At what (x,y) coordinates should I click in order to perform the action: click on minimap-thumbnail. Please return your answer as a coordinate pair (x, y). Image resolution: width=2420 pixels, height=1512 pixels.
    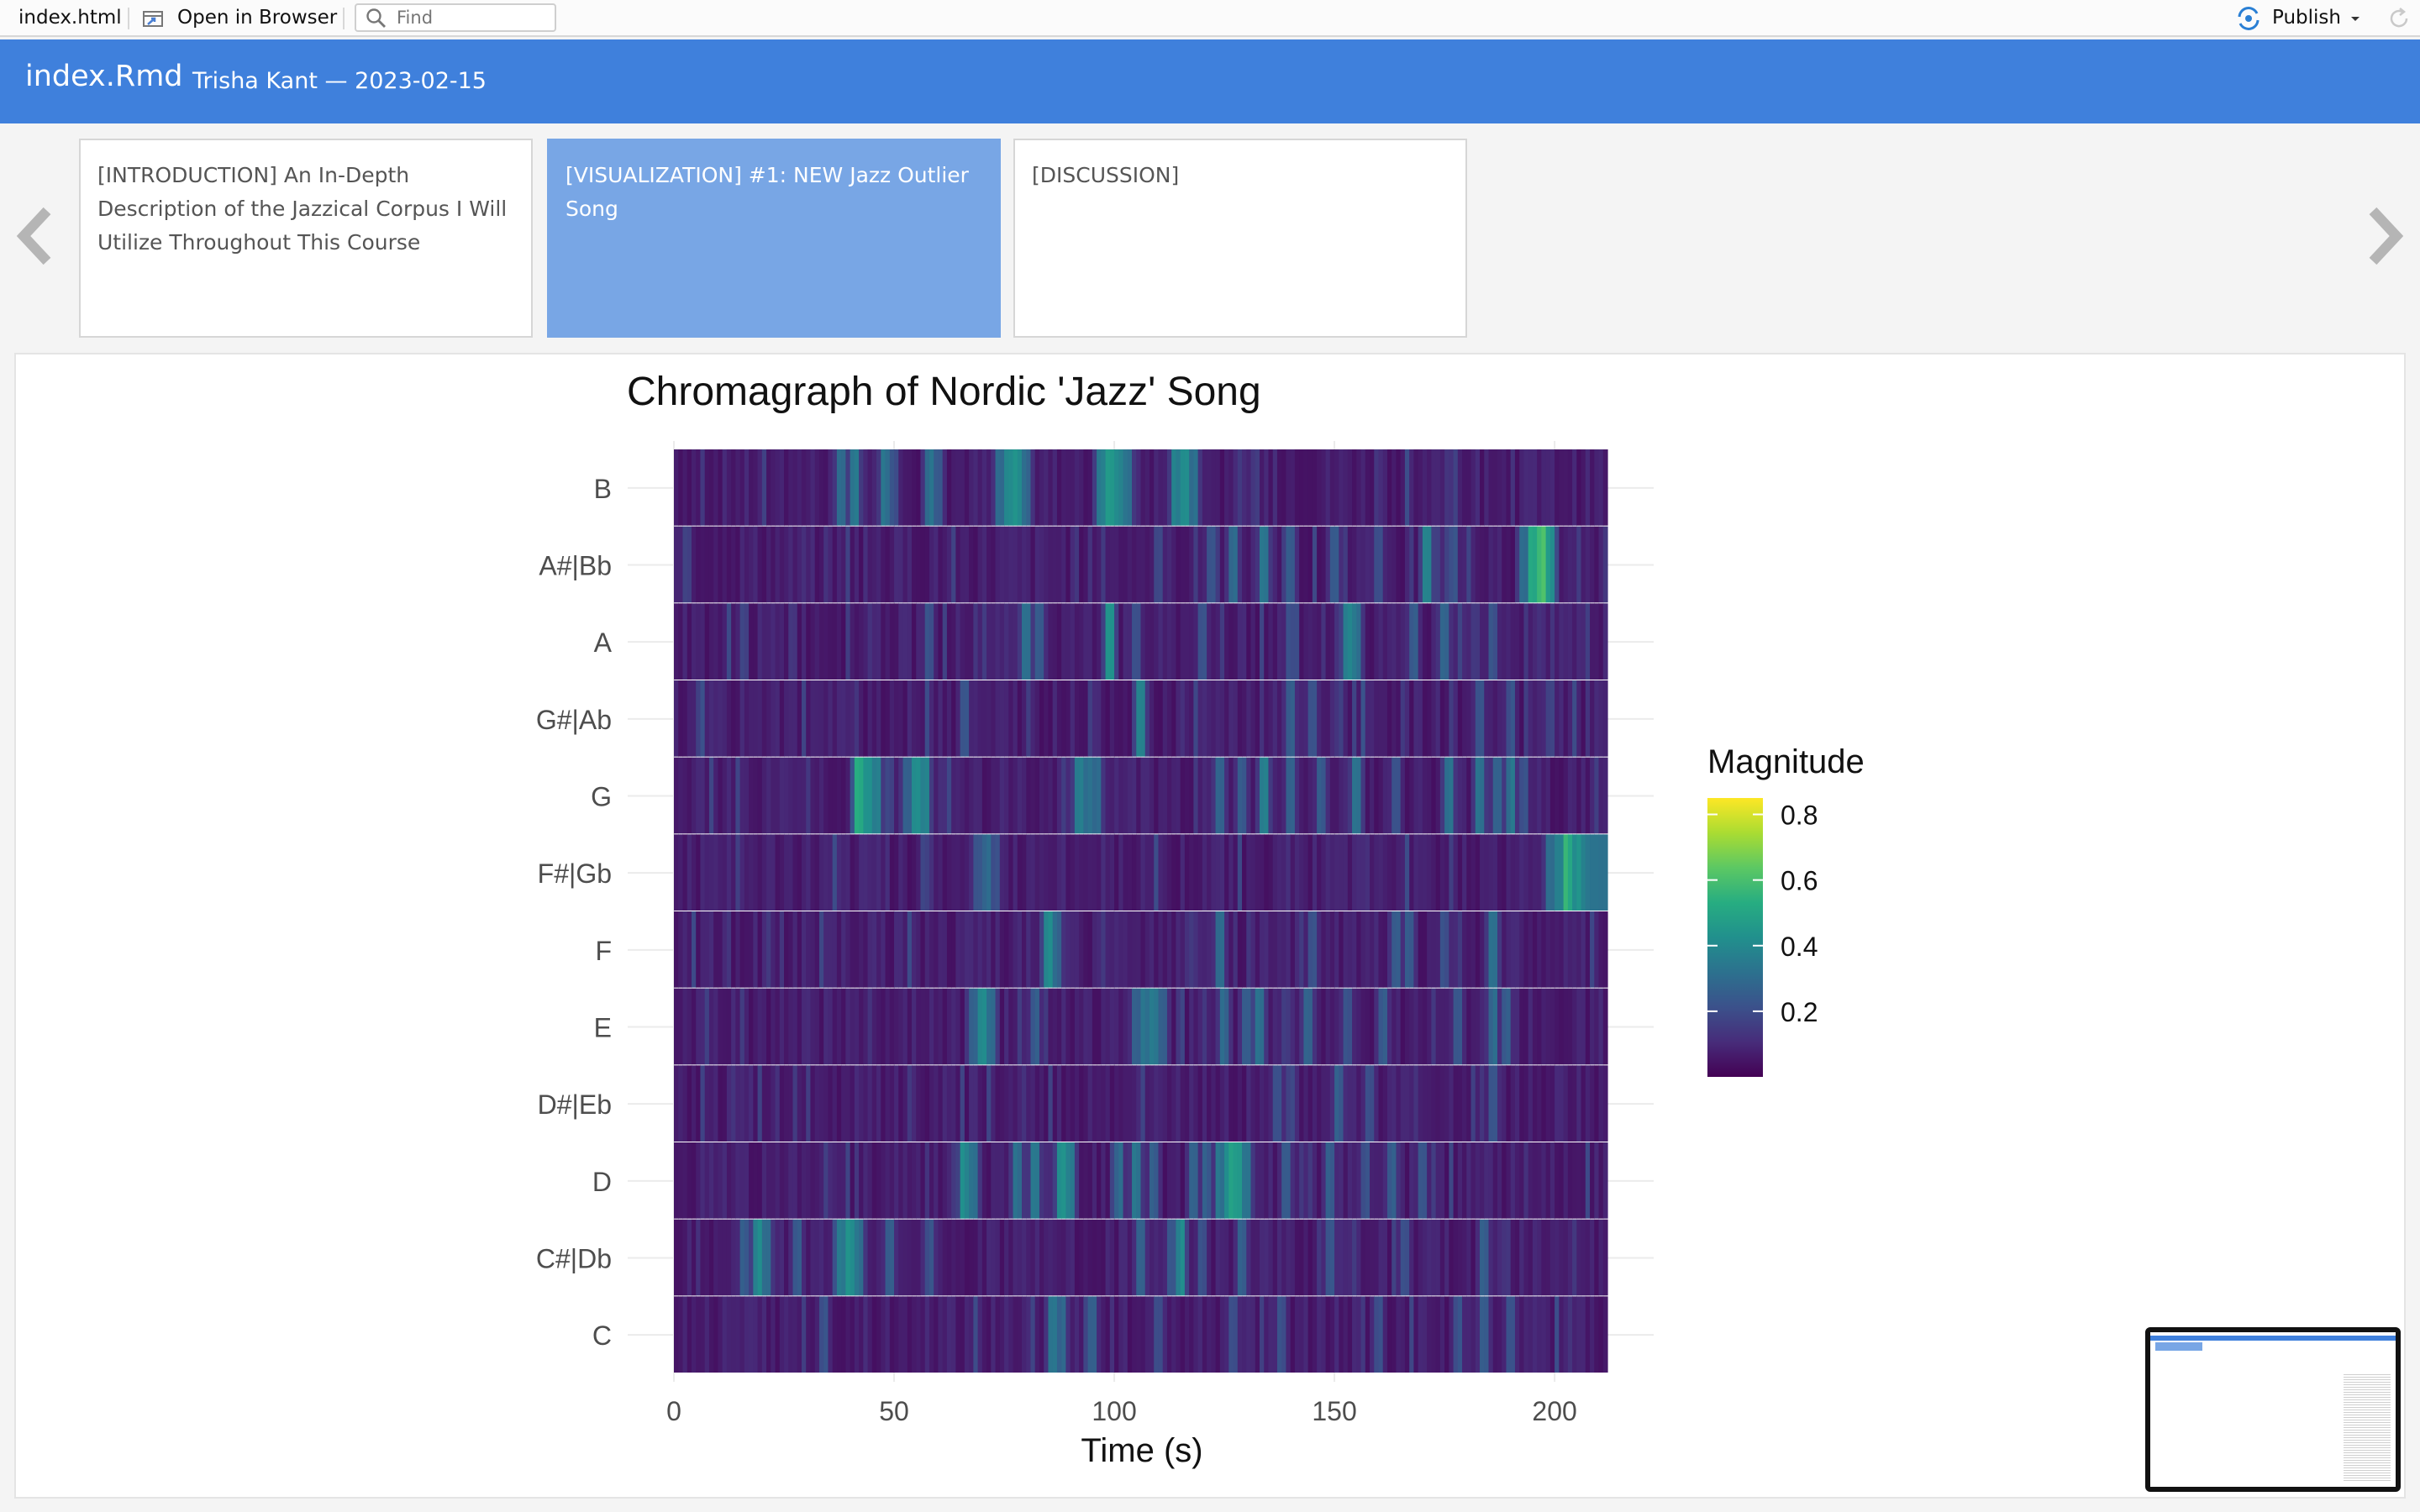
    Looking at the image, I should click on (2273, 1409).